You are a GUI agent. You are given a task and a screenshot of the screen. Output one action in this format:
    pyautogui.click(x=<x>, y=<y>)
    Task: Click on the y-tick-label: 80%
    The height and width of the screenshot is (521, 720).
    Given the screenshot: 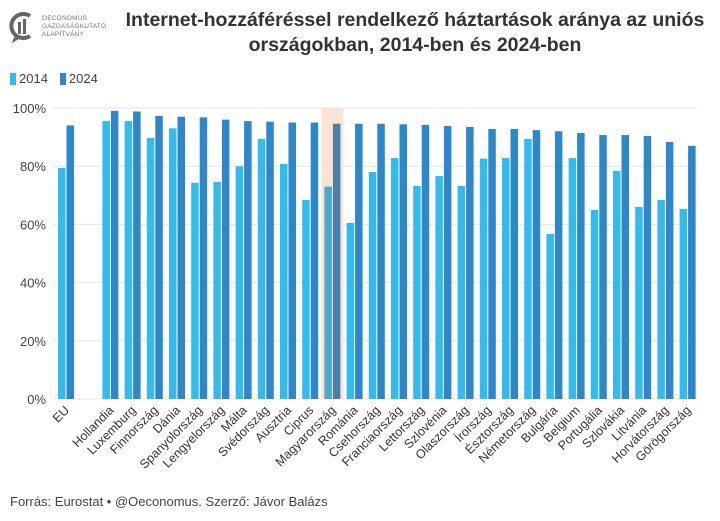 What is the action you would take?
    pyautogui.click(x=33, y=166)
    